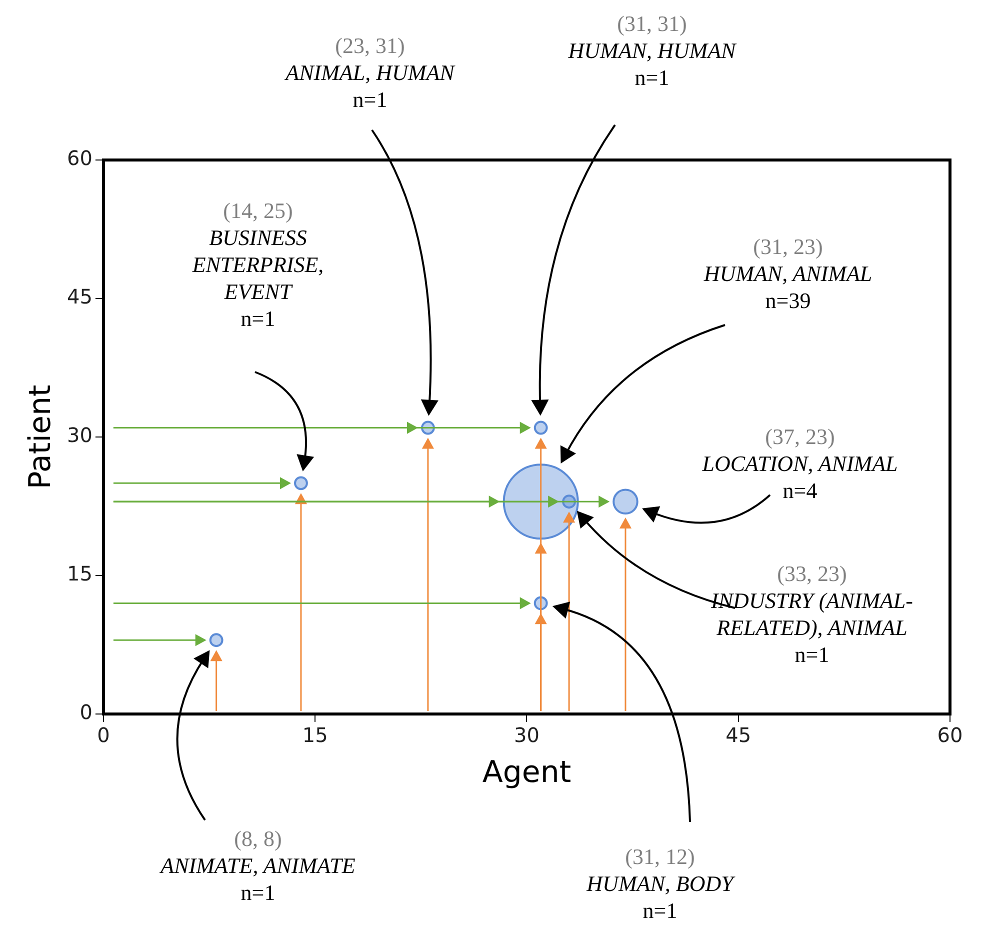  I want to click on y-tick-label: 30, so click(79, 435).